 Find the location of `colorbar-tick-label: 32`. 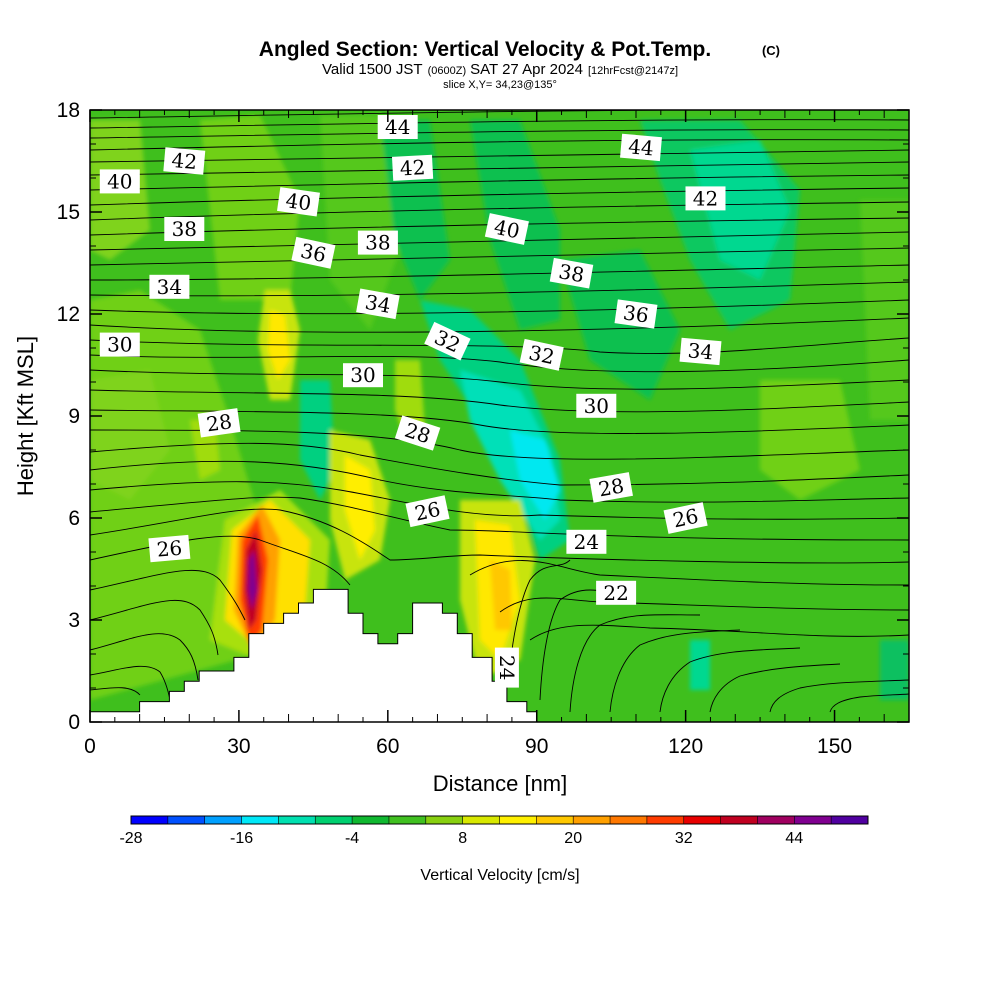

colorbar-tick-label: 32 is located at coordinates (684, 838).